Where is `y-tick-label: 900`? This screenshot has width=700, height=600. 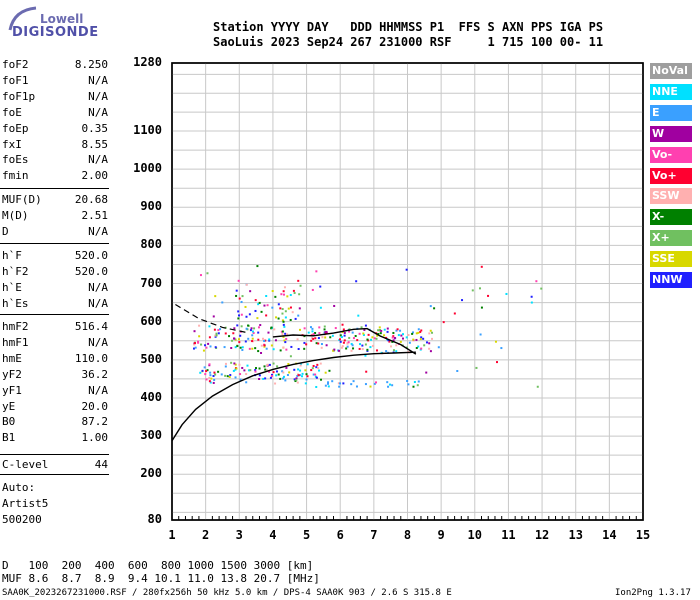 y-tick-label: 900 is located at coordinates (151, 206).